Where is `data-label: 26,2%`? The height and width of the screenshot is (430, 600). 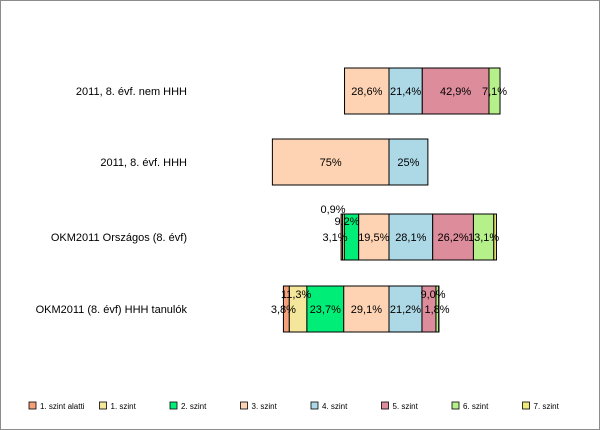
data-label: 26,2% is located at coordinates (452, 238).